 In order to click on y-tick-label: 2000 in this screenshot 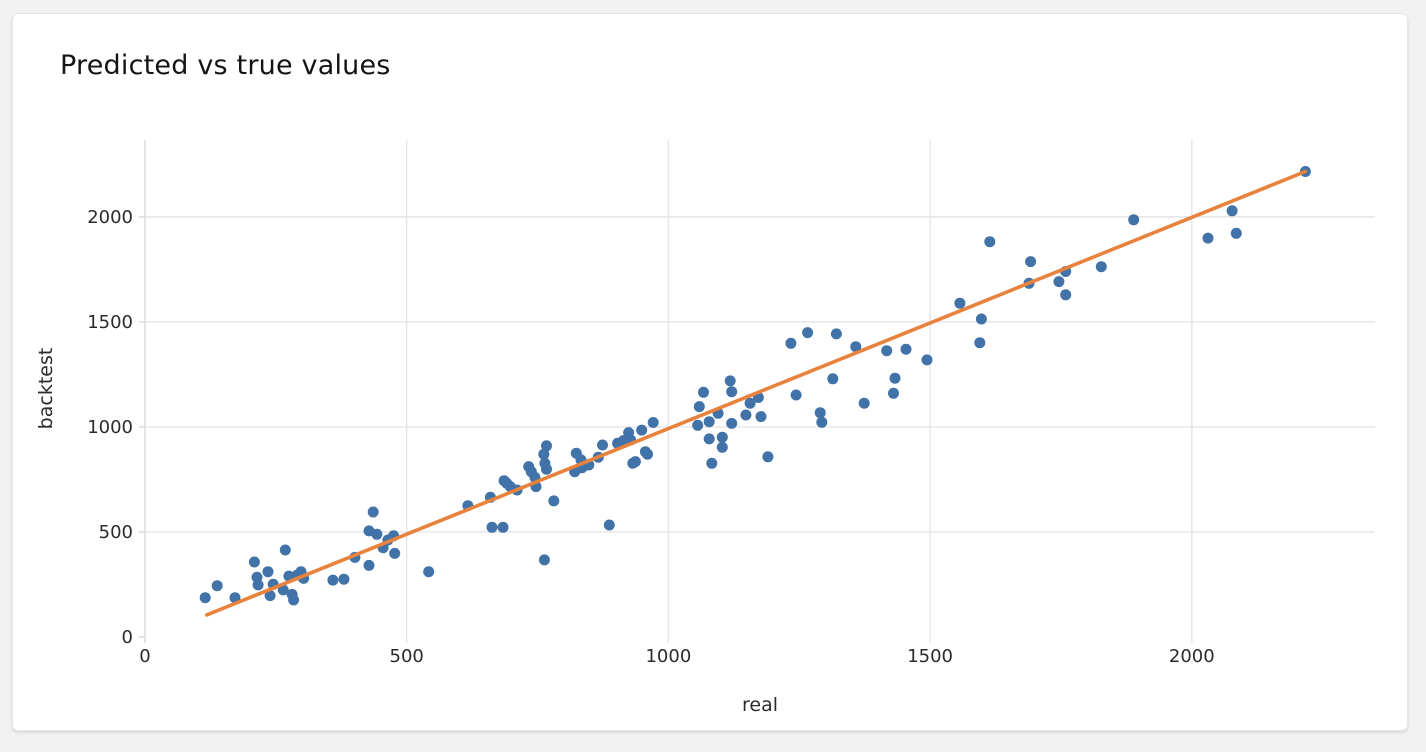, I will do `click(110, 217)`.